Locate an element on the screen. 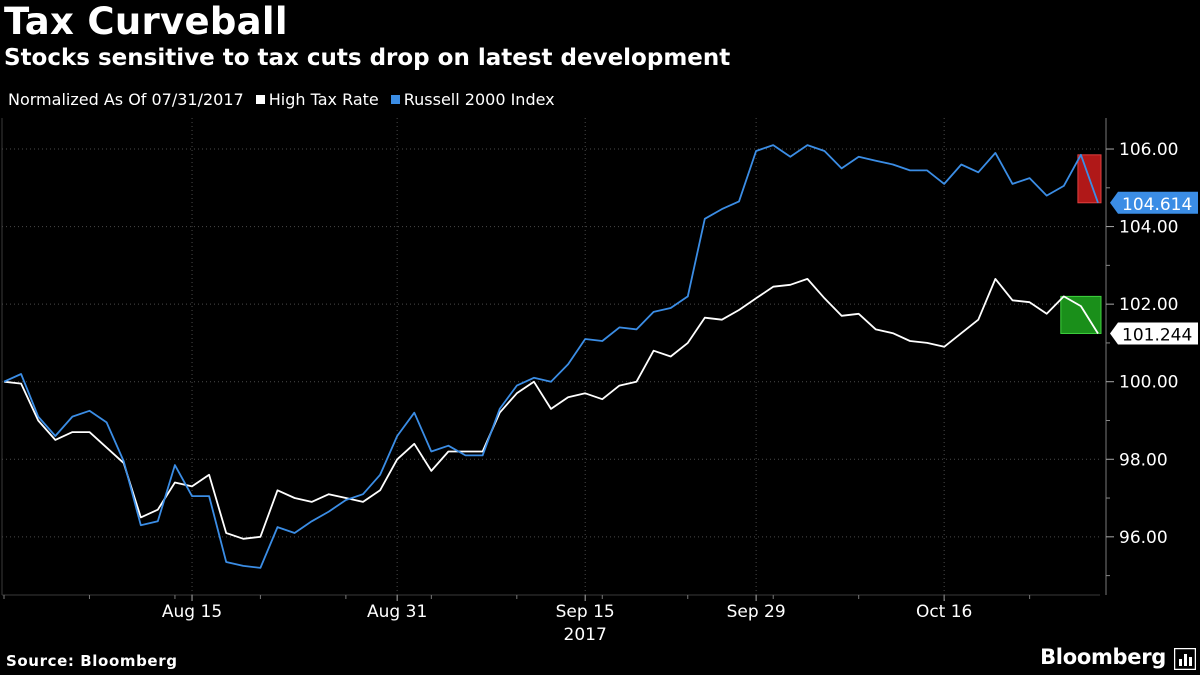 The height and width of the screenshot is (675, 1200). last-value-callout-label: 104.614 is located at coordinates (1157, 205).